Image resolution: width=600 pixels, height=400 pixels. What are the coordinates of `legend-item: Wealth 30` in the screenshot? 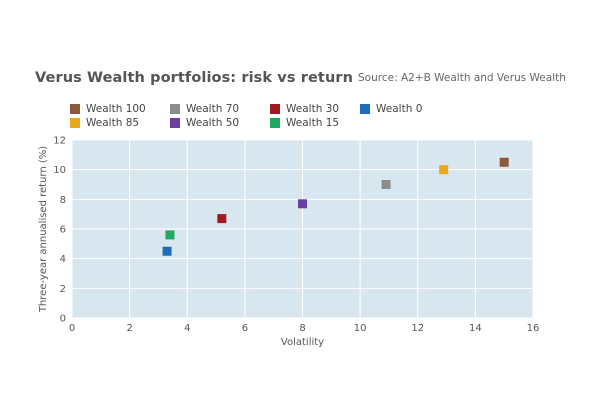 It's located at (304, 109).